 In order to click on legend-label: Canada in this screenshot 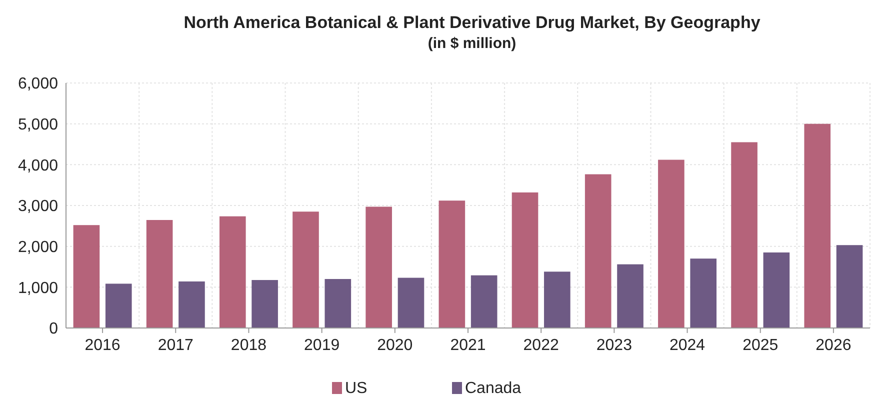, I will do `click(493, 388)`.